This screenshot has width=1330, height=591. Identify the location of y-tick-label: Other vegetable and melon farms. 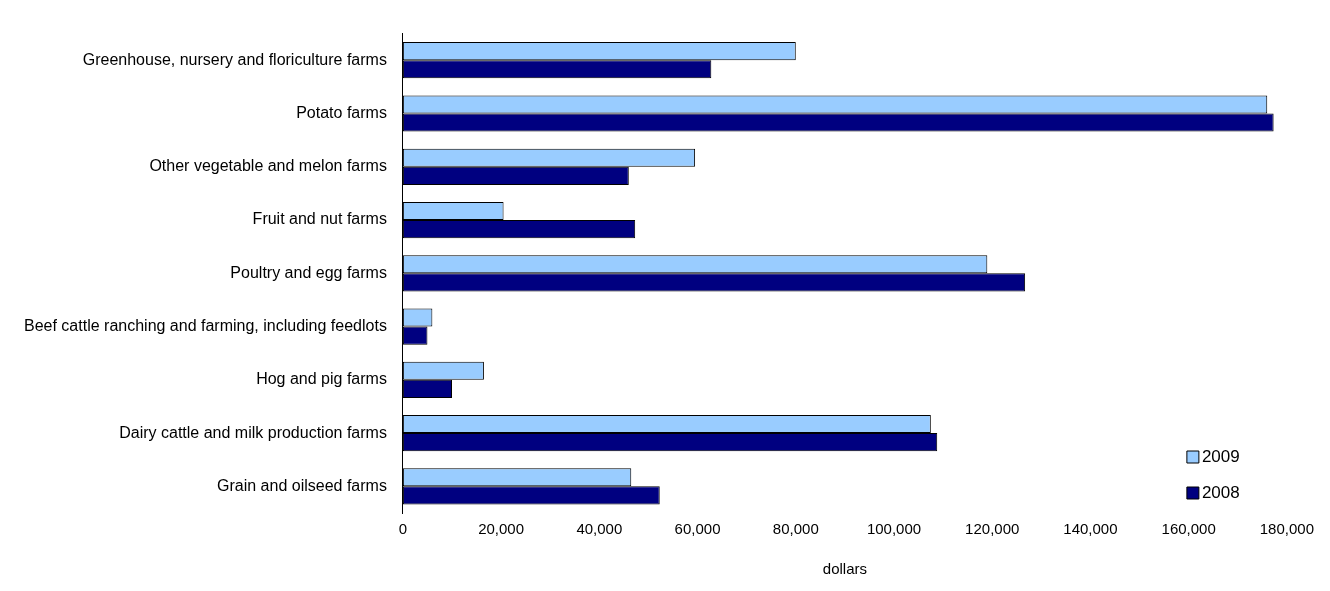
(268, 166).